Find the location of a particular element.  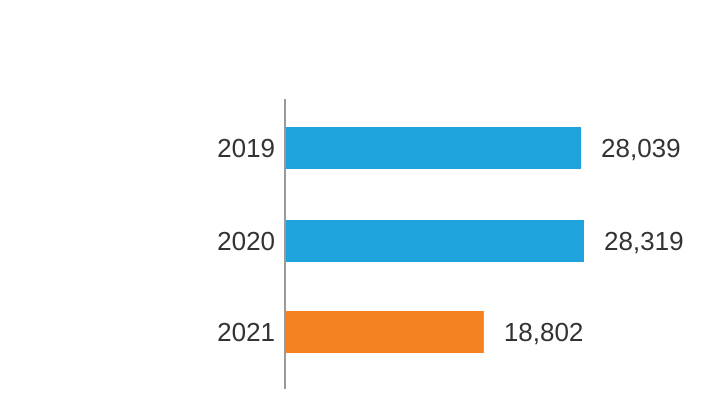

bar-2019 is located at coordinates (434, 148).